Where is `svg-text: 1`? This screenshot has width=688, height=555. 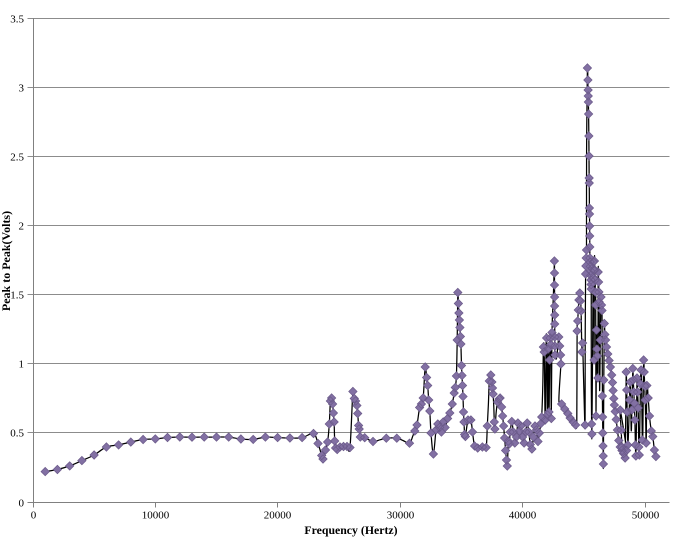
svg-text: 1 is located at coordinates (22, 364).